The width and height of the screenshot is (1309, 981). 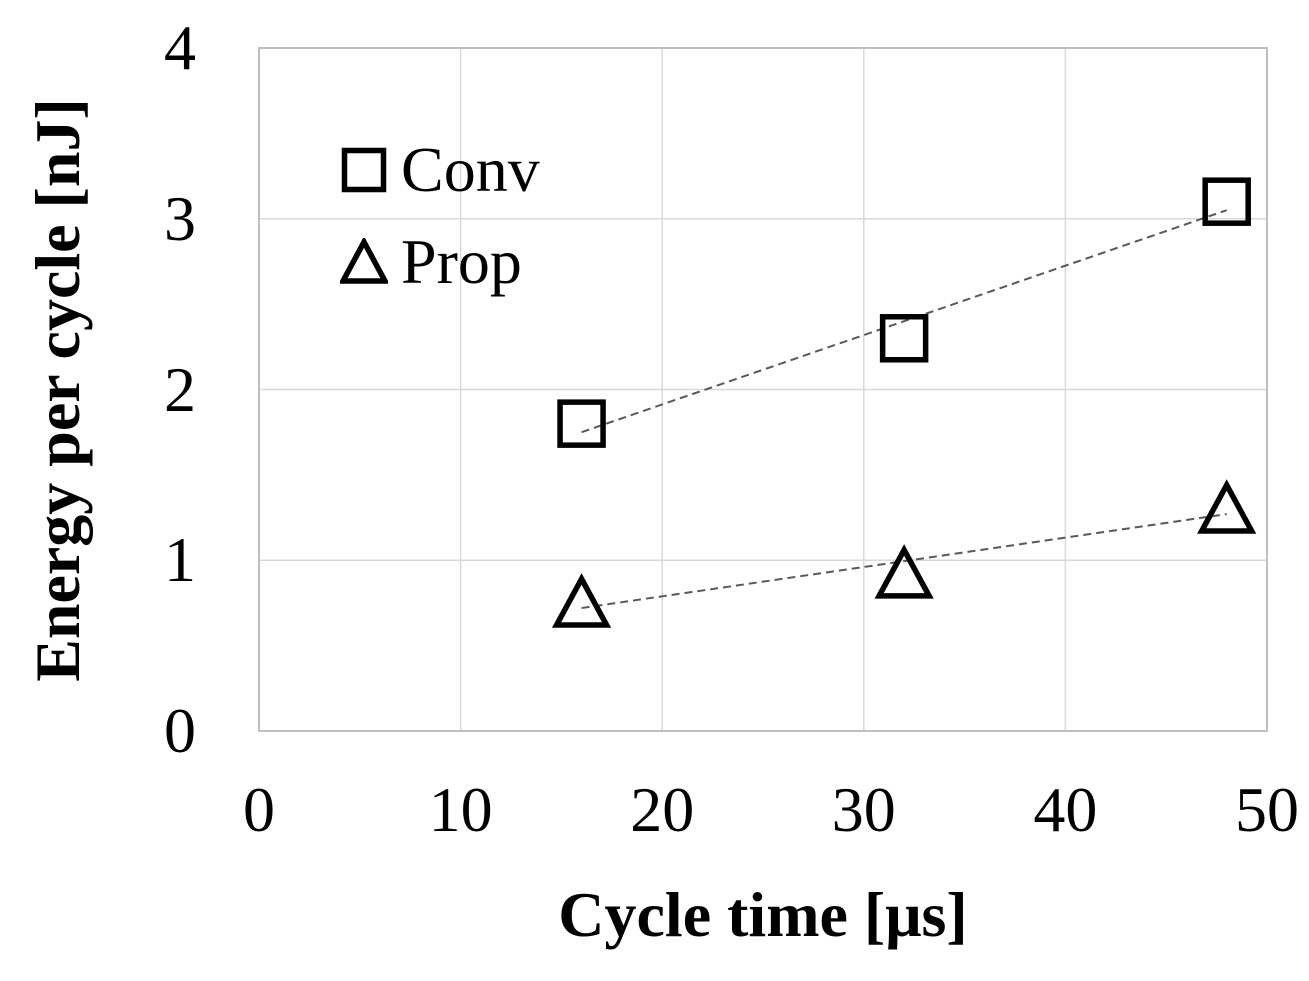 I want to click on legend: Conv Prop, so click(x=440, y=216).